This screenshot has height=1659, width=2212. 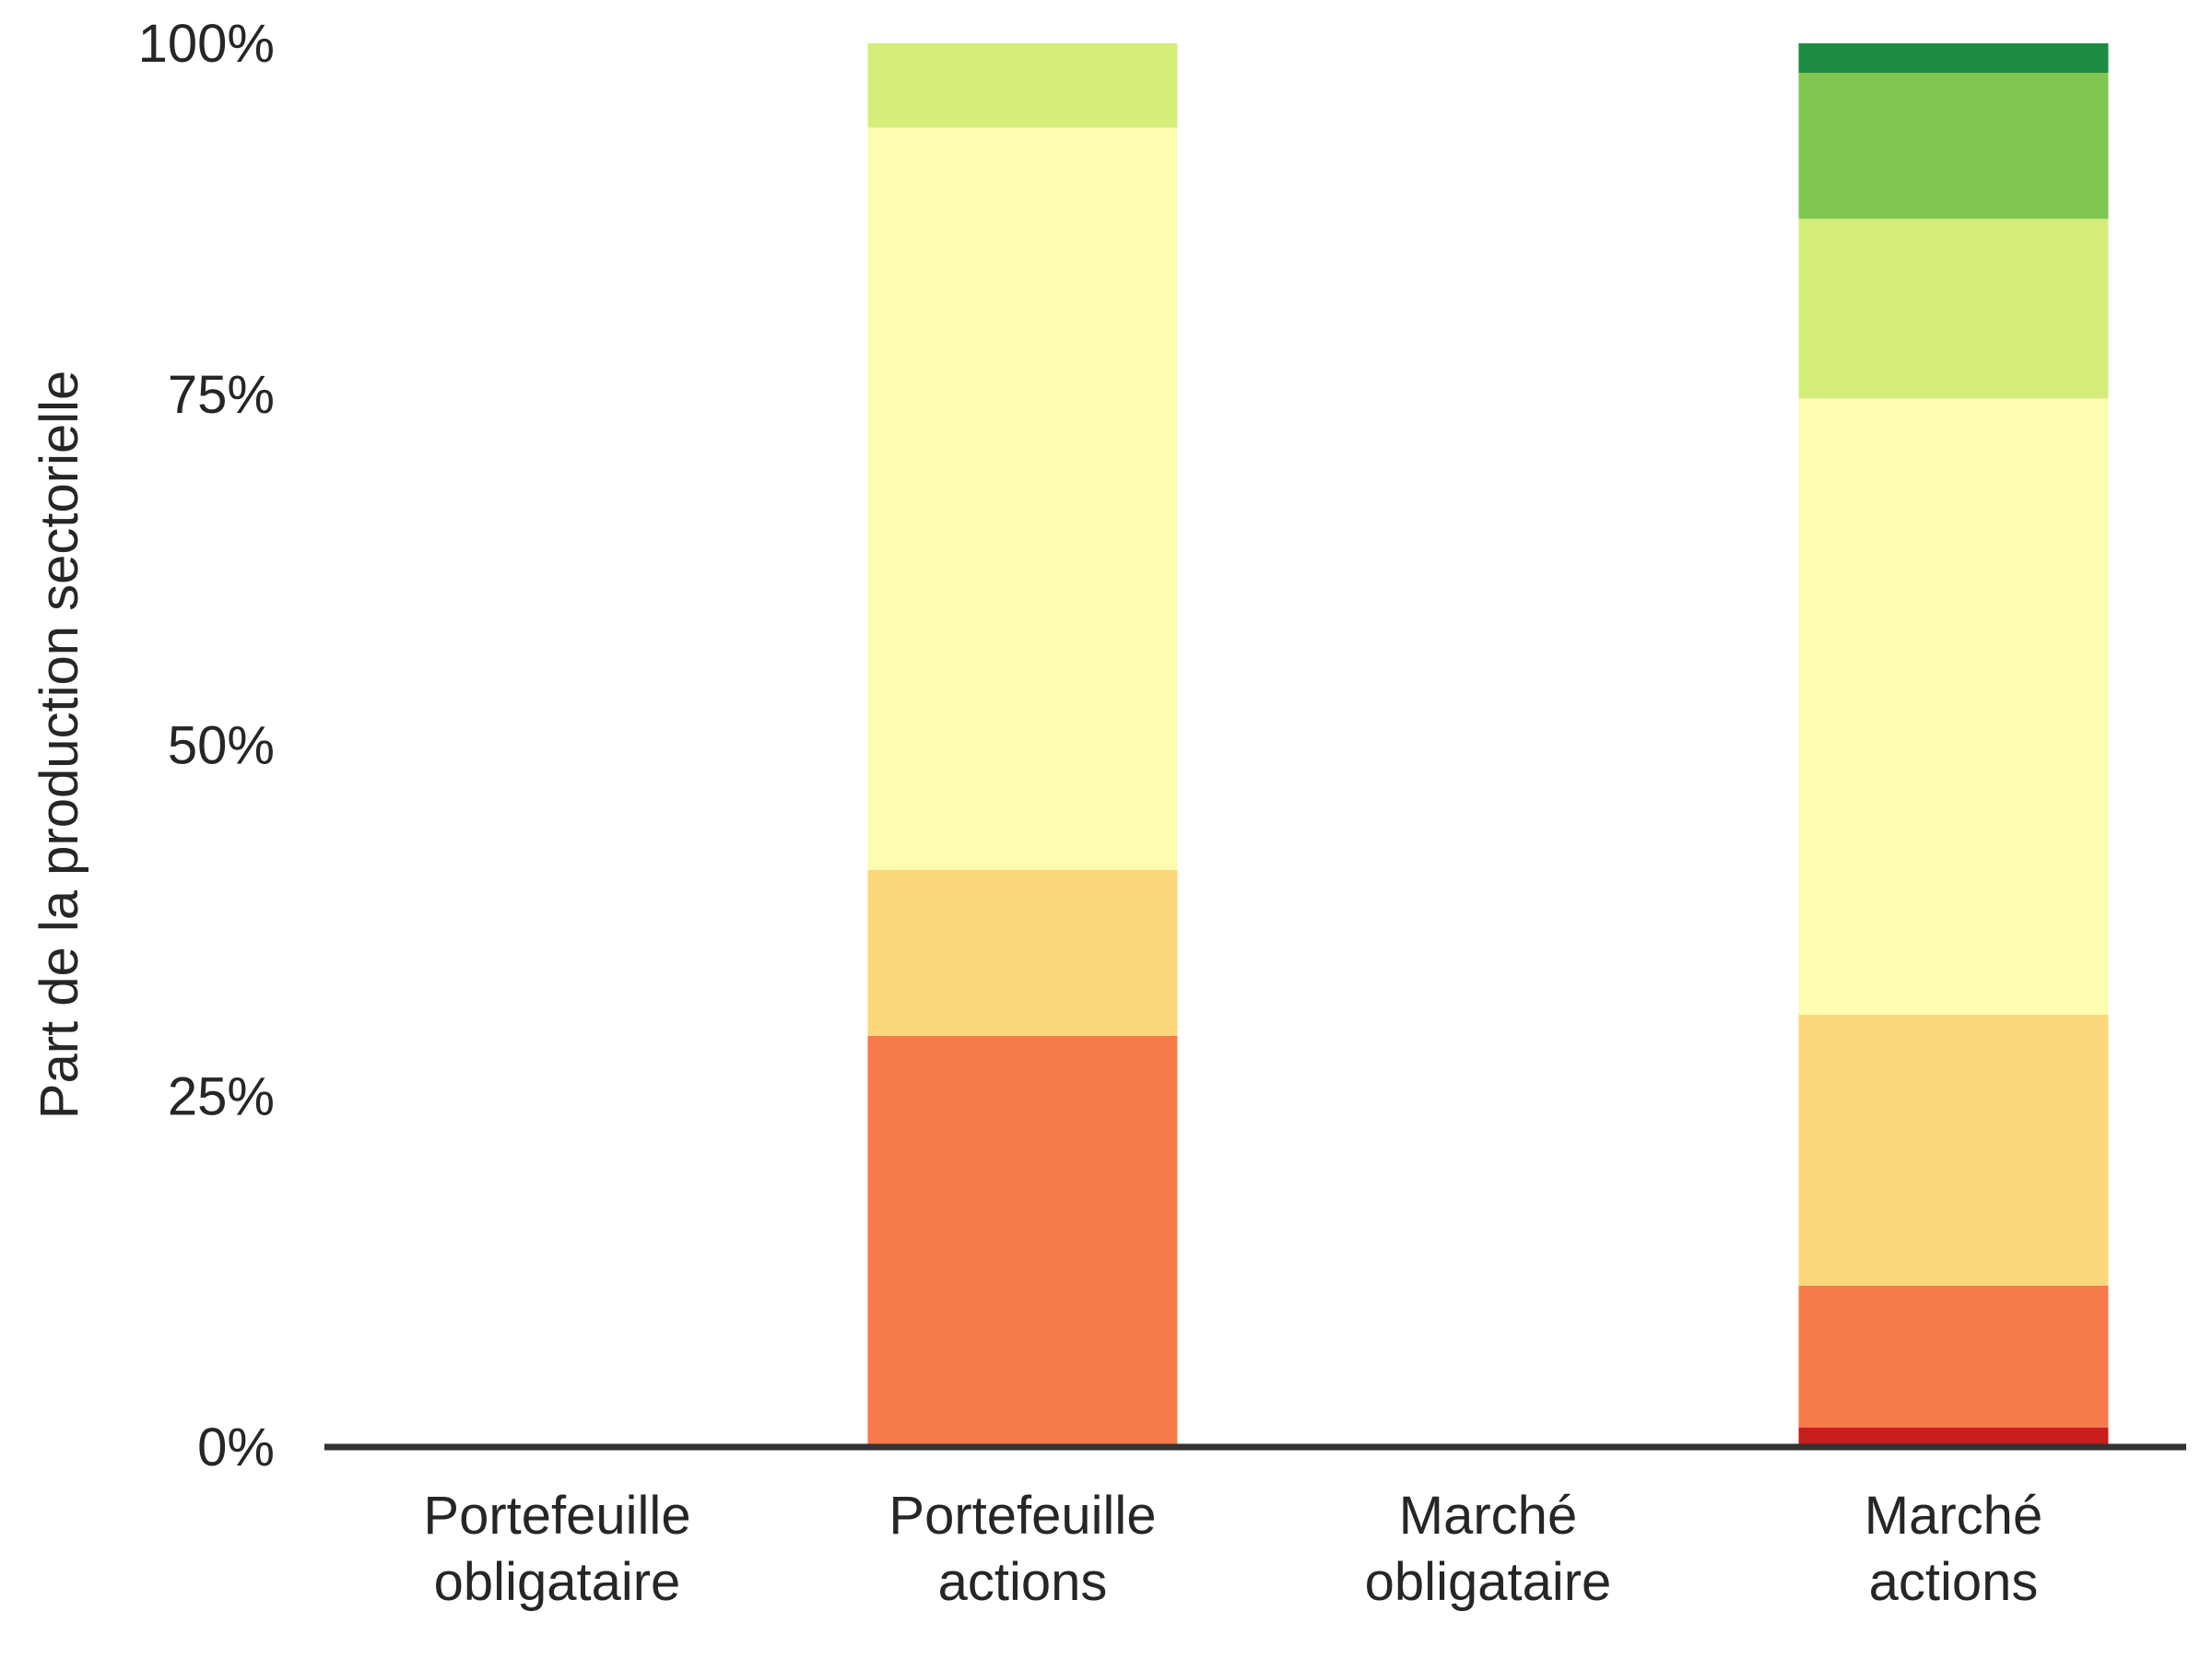 I want to click on y-tick-label: 0%, so click(x=236, y=1447).